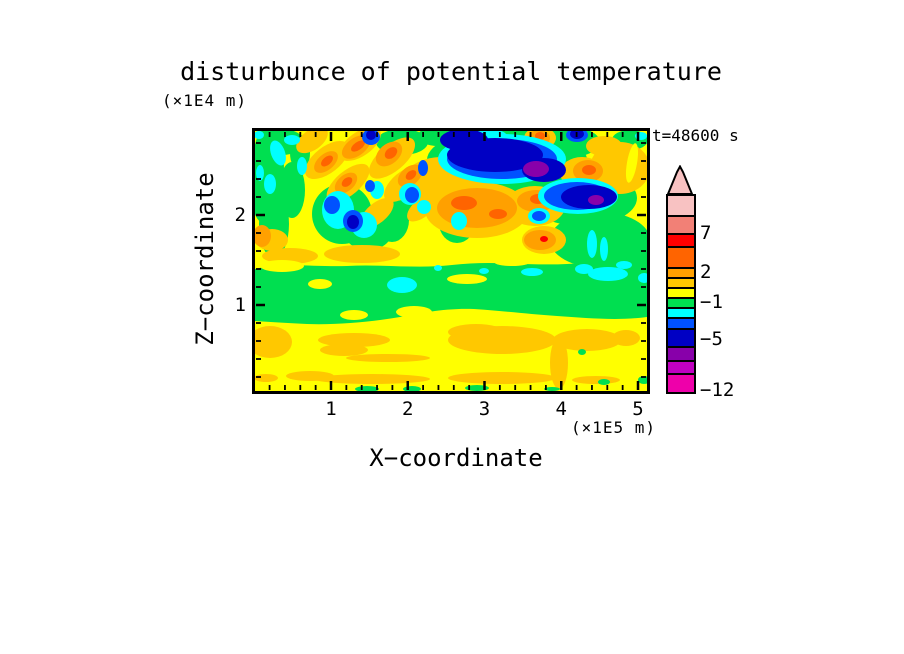 This screenshot has height=654, width=904. What do you see at coordinates (456, 458) in the screenshot?
I see `x-axis-title: X−coordinate` at bounding box center [456, 458].